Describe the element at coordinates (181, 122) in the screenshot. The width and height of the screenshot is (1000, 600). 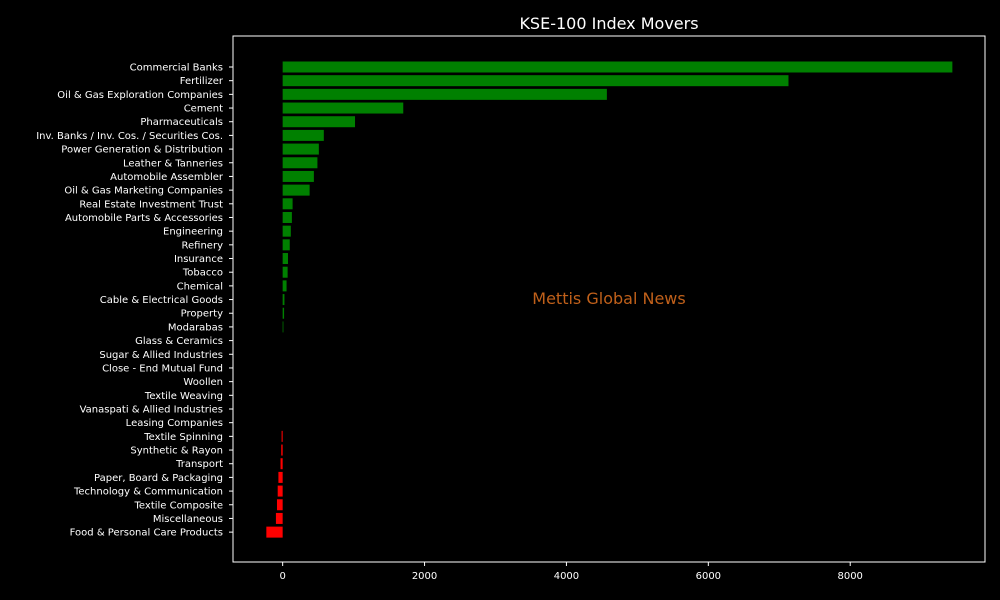
I see `category-label: Pharmaceuticals` at that location.